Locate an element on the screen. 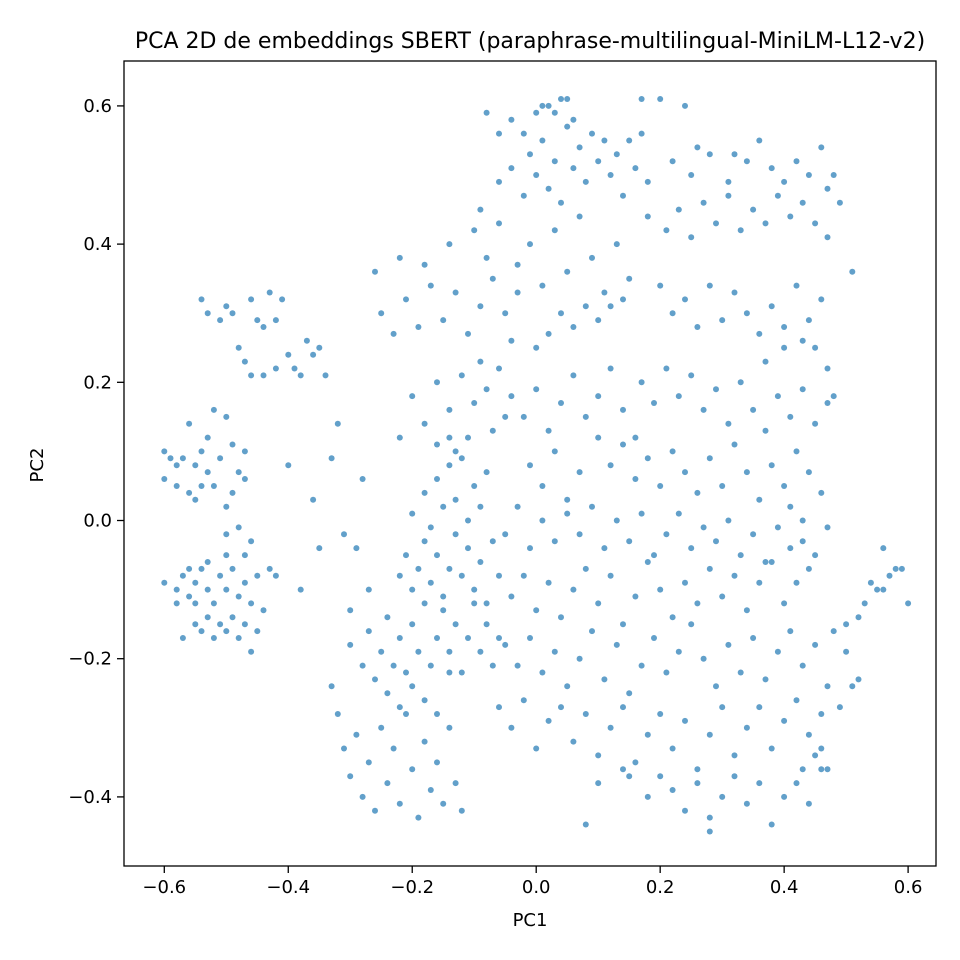 The height and width of the screenshot is (960, 960). y-tick-label: −0.2 is located at coordinates (90, 659).